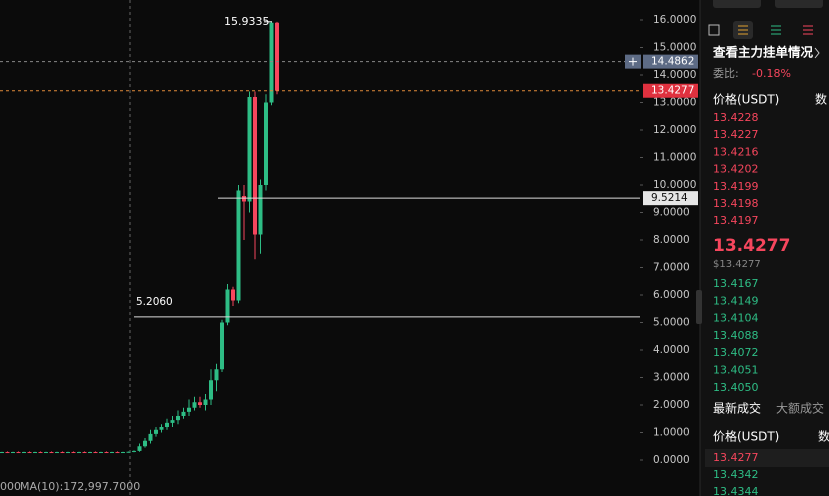 This screenshot has height=496, width=829. What do you see at coordinates (671, 460) in the screenshot?
I see `y-tick-label: 0.0000` at bounding box center [671, 460].